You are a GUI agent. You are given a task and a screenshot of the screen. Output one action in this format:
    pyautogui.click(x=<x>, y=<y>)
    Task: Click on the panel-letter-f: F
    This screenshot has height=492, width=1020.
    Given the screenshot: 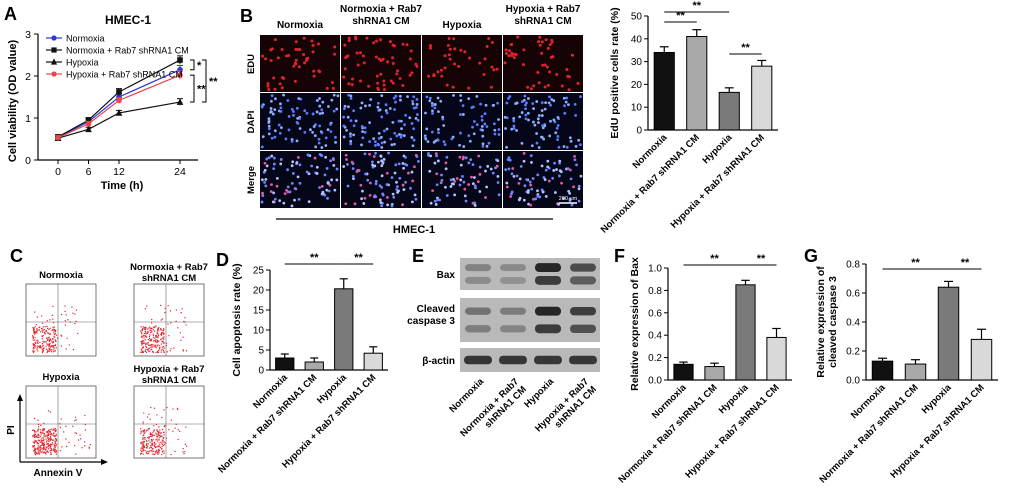 What is the action you would take?
    pyautogui.click(x=619, y=256)
    